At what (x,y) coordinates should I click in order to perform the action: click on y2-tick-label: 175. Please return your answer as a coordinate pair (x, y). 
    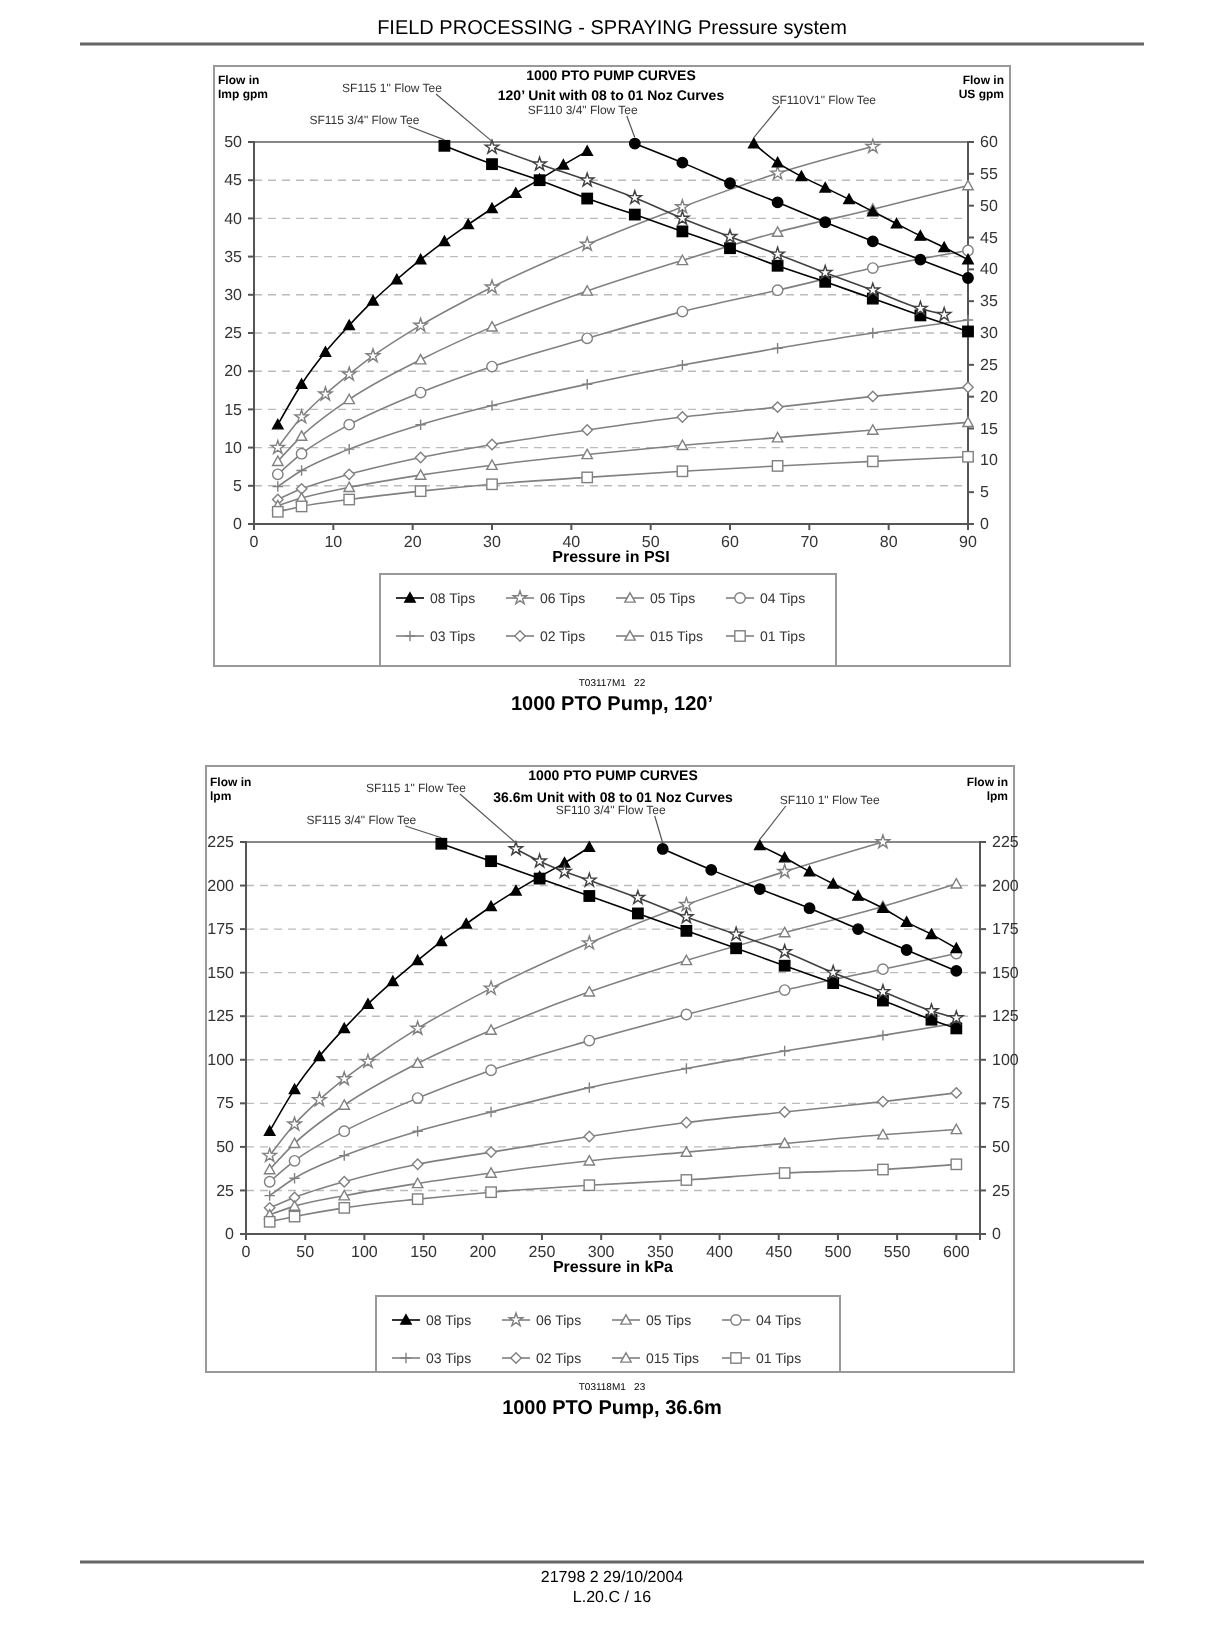
    Looking at the image, I should click on (1006, 929).